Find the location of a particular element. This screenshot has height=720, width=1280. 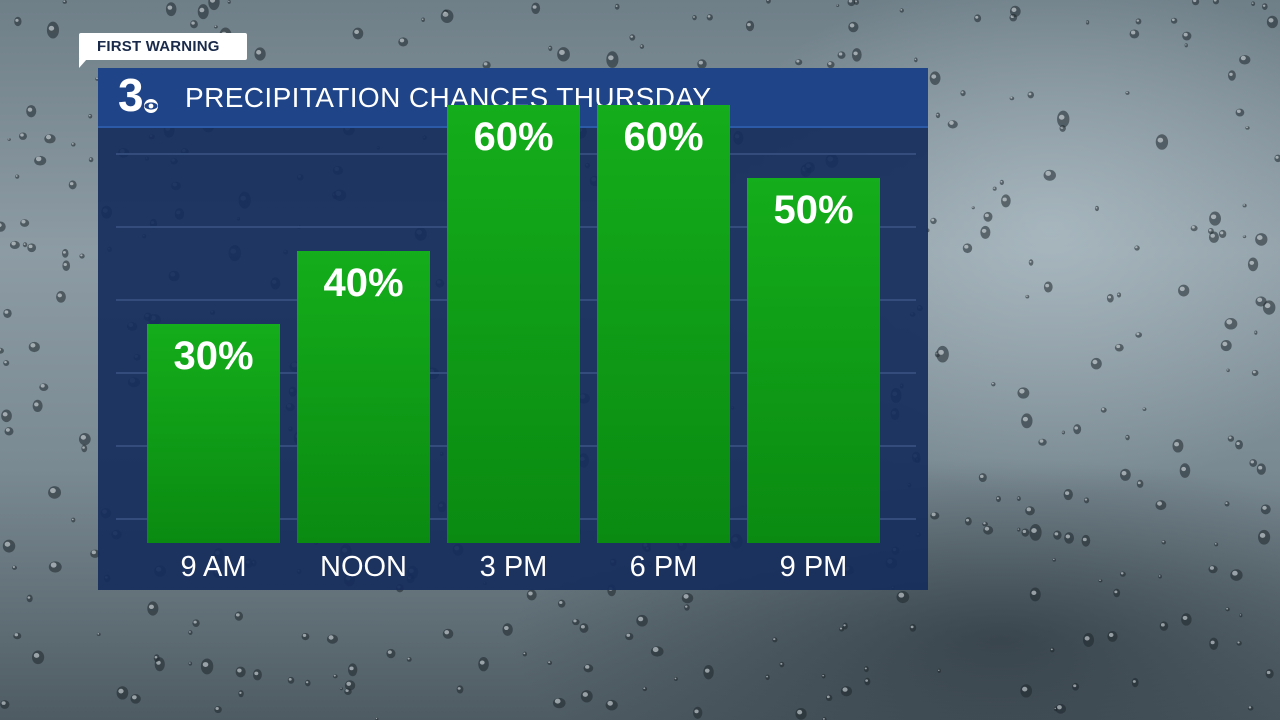

cbs-eye-icon is located at coordinates (151, 106).